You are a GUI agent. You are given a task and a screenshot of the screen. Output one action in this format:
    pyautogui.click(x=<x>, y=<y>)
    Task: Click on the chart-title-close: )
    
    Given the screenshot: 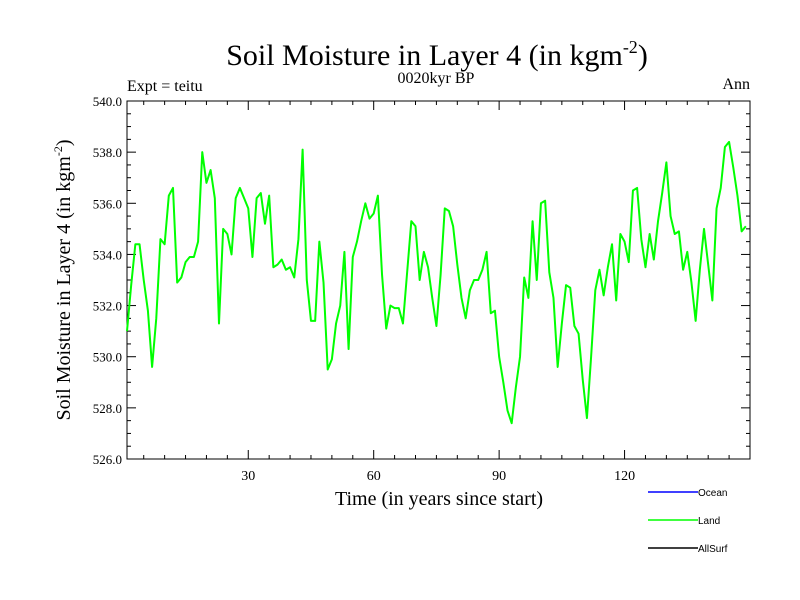 What is the action you would take?
    pyautogui.click(x=643, y=55)
    